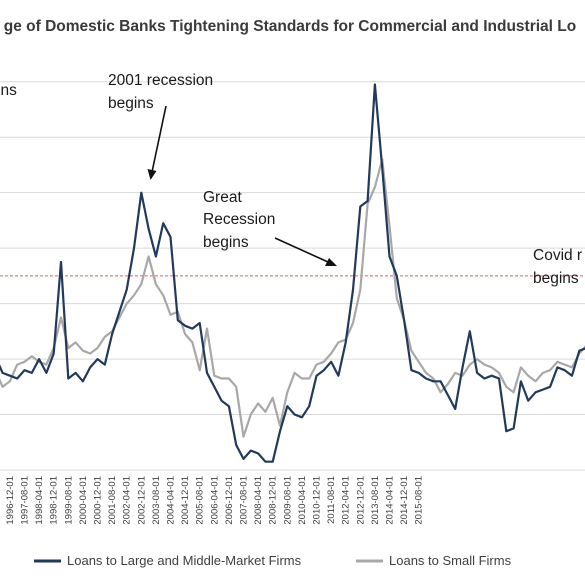 The width and height of the screenshot is (585, 585). I want to click on x-tick-label: 2007-08-01, so click(244, 500).